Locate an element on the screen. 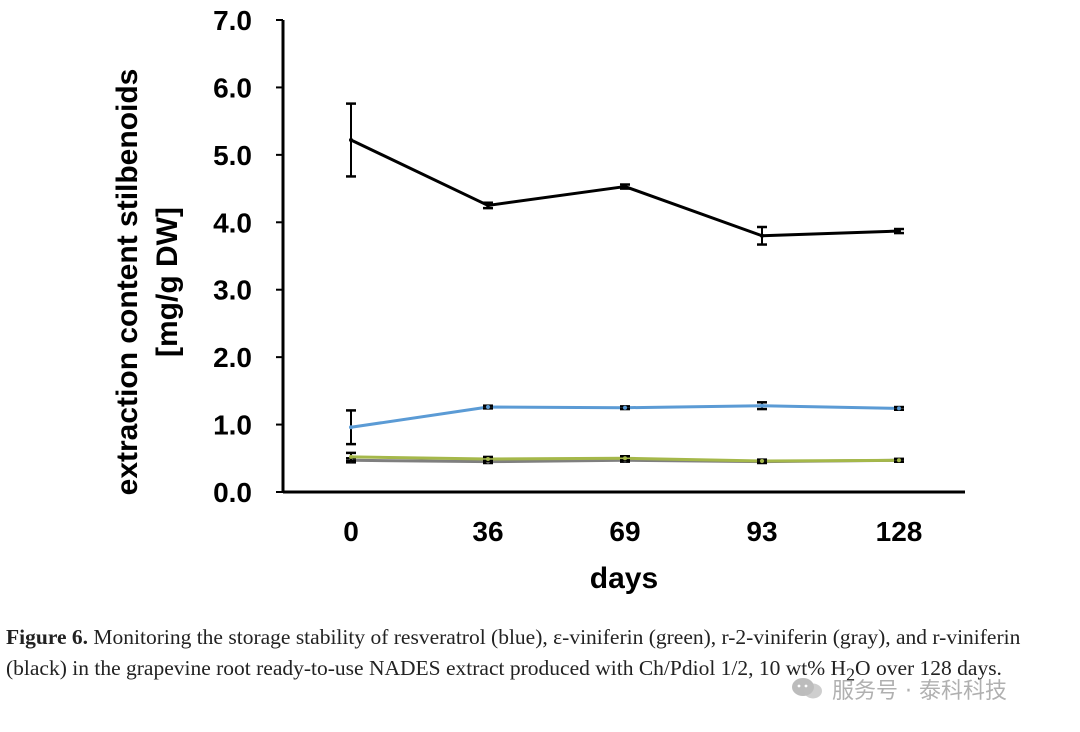 The width and height of the screenshot is (1080, 732). caption-label: Figure 6. is located at coordinates (47, 637).